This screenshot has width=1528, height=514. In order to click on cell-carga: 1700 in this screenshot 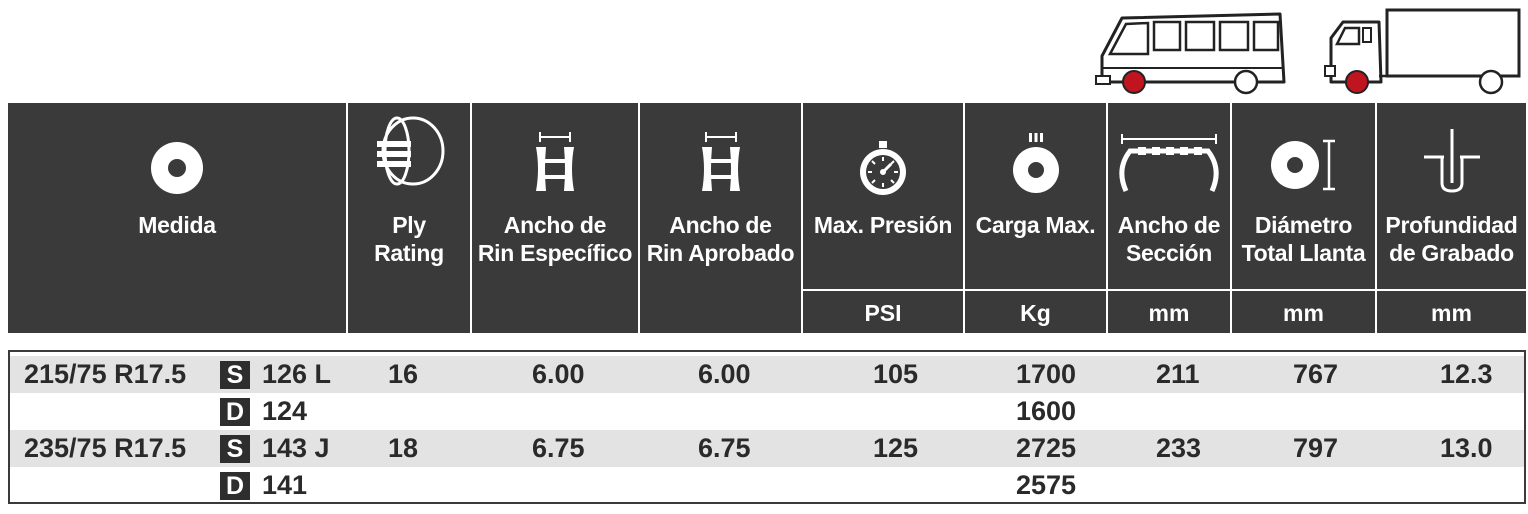, I will do `click(1046, 374)`.